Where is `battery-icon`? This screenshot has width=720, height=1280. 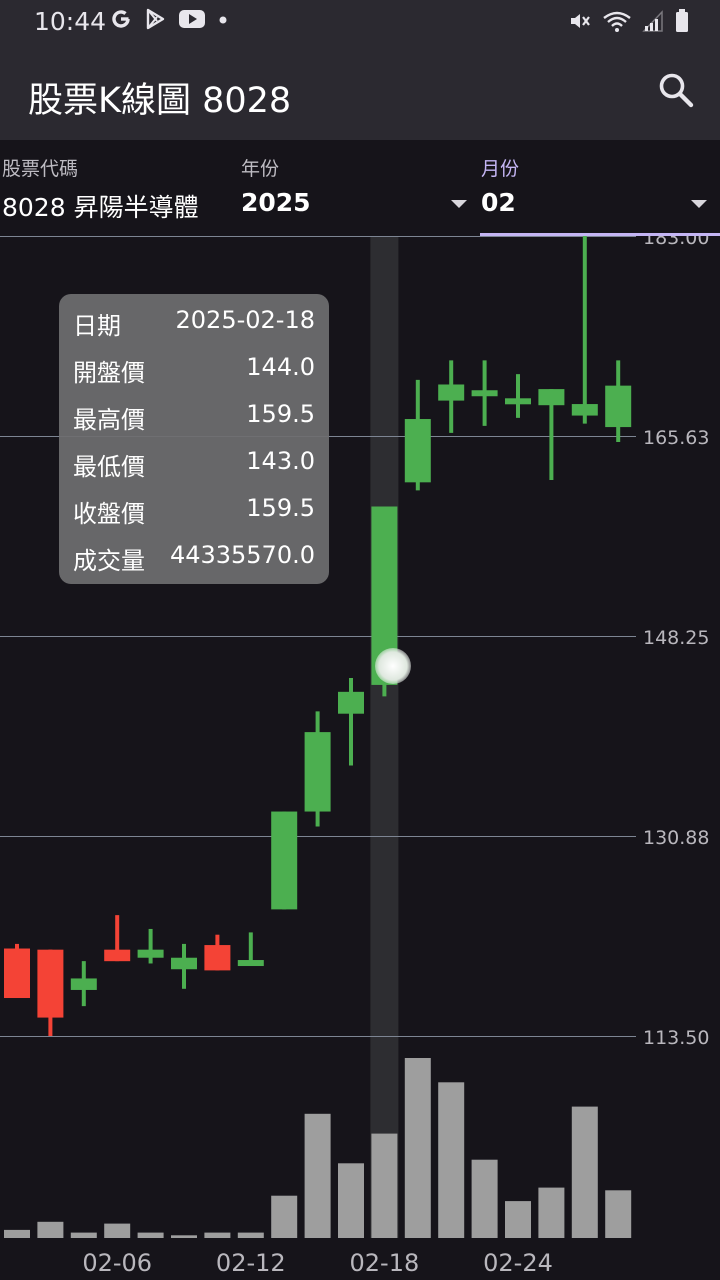
battery-icon is located at coordinates (682, 20).